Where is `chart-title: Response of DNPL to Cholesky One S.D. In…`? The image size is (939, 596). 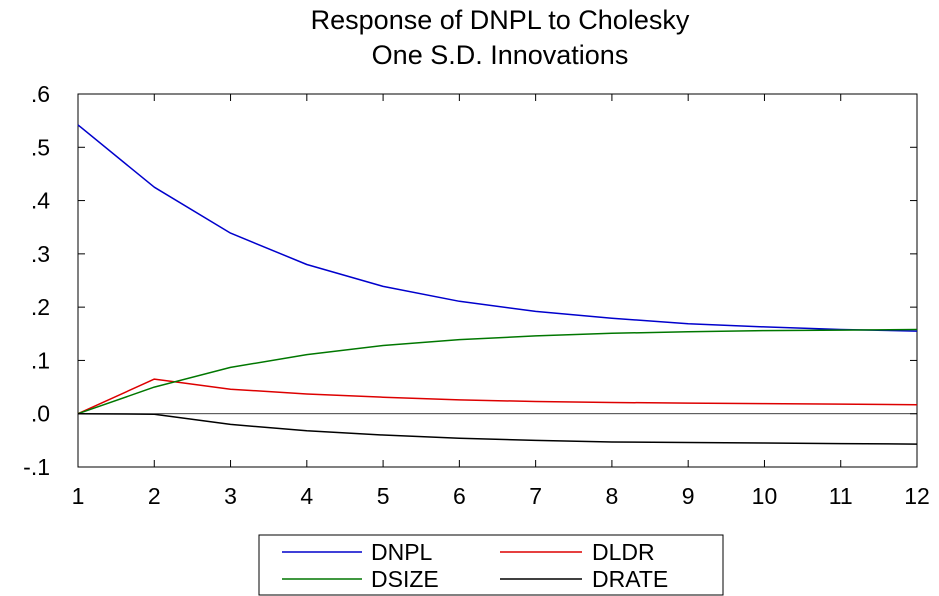
chart-title: Response of DNPL to Cholesky One S.D. In… is located at coordinates (500, 37).